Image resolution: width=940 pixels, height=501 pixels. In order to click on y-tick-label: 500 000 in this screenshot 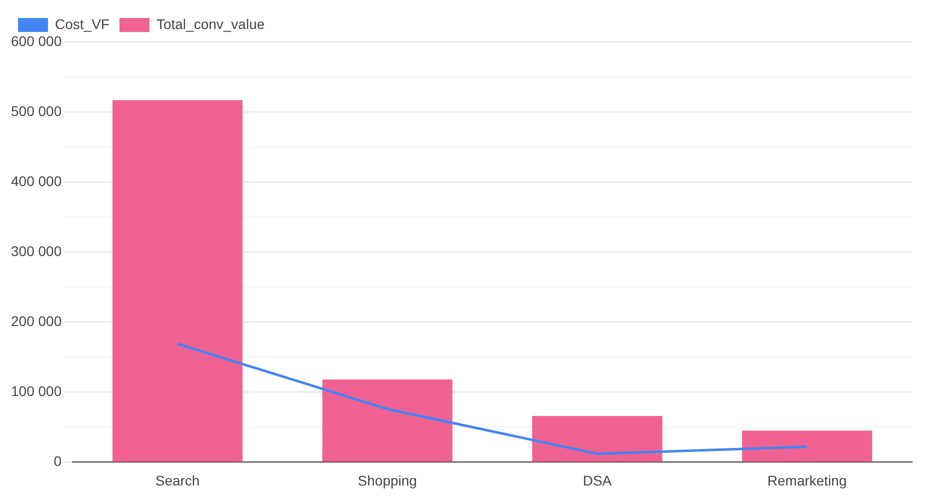, I will do `click(36, 110)`.